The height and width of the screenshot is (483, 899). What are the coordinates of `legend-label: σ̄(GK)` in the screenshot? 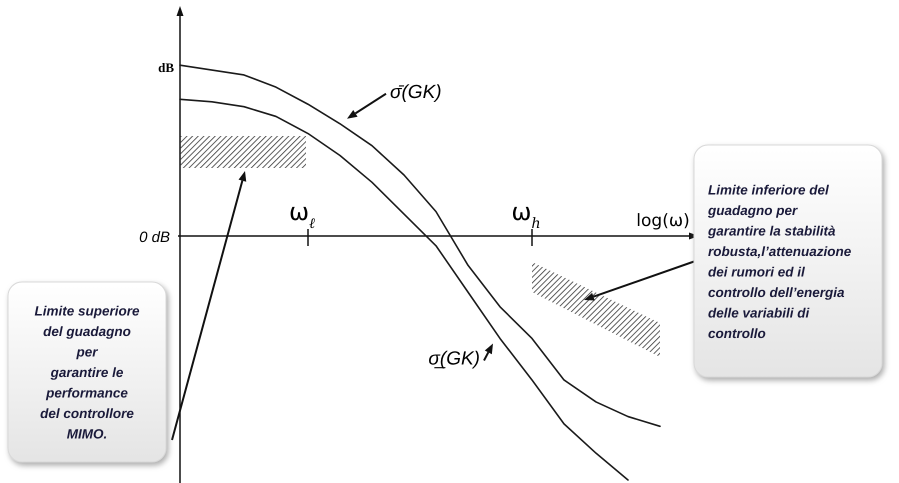 It's located at (416, 92).